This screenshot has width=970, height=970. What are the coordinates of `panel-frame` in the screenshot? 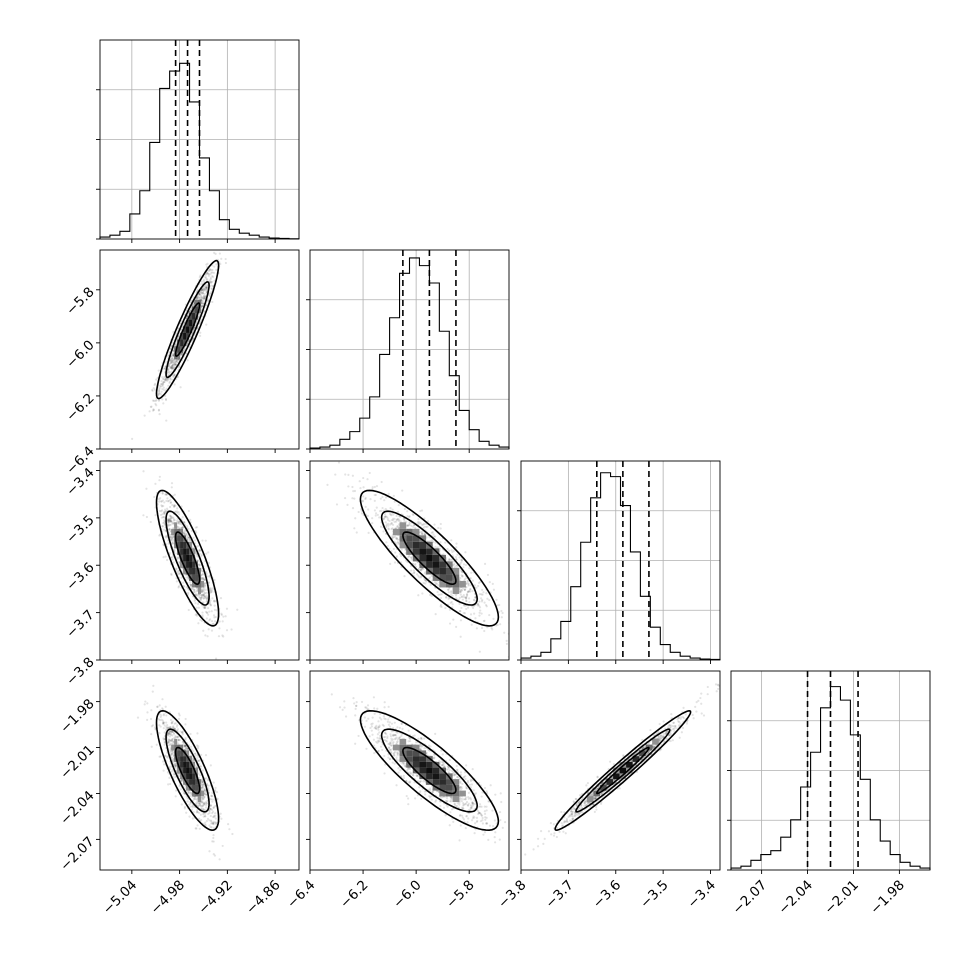 It's located at (409, 560).